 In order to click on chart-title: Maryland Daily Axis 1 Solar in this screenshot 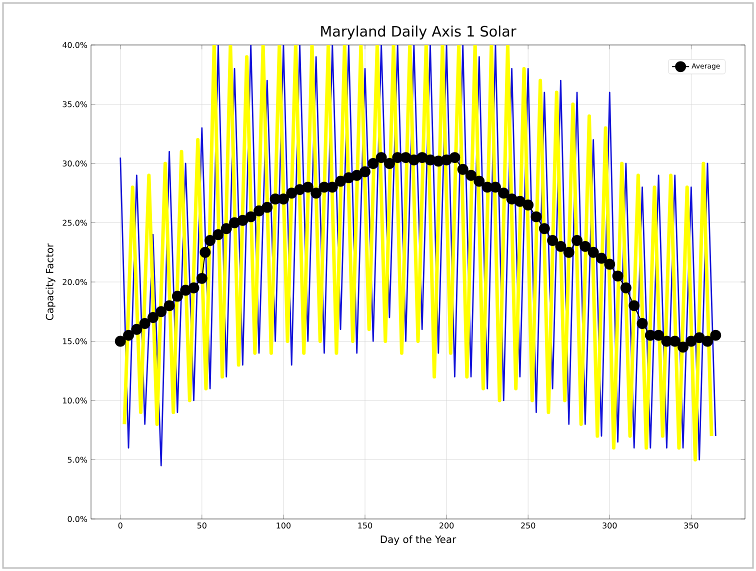, I will do `click(418, 33)`.